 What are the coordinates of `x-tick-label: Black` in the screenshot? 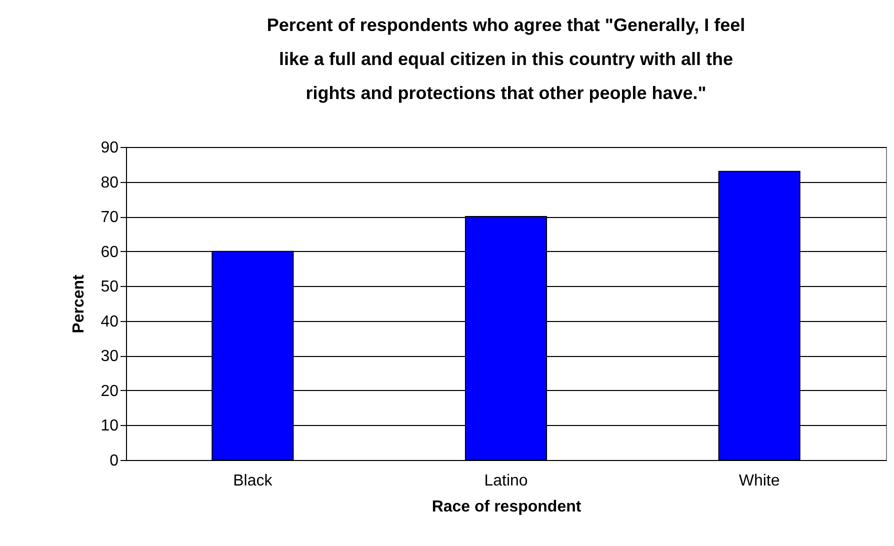 It's located at (253, 481).